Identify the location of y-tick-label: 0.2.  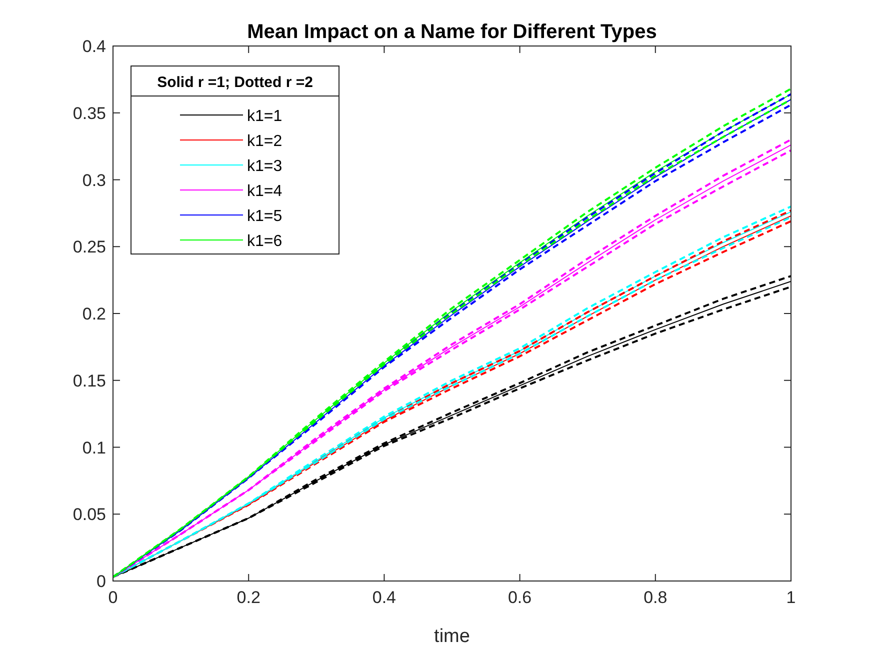
(94, 314).